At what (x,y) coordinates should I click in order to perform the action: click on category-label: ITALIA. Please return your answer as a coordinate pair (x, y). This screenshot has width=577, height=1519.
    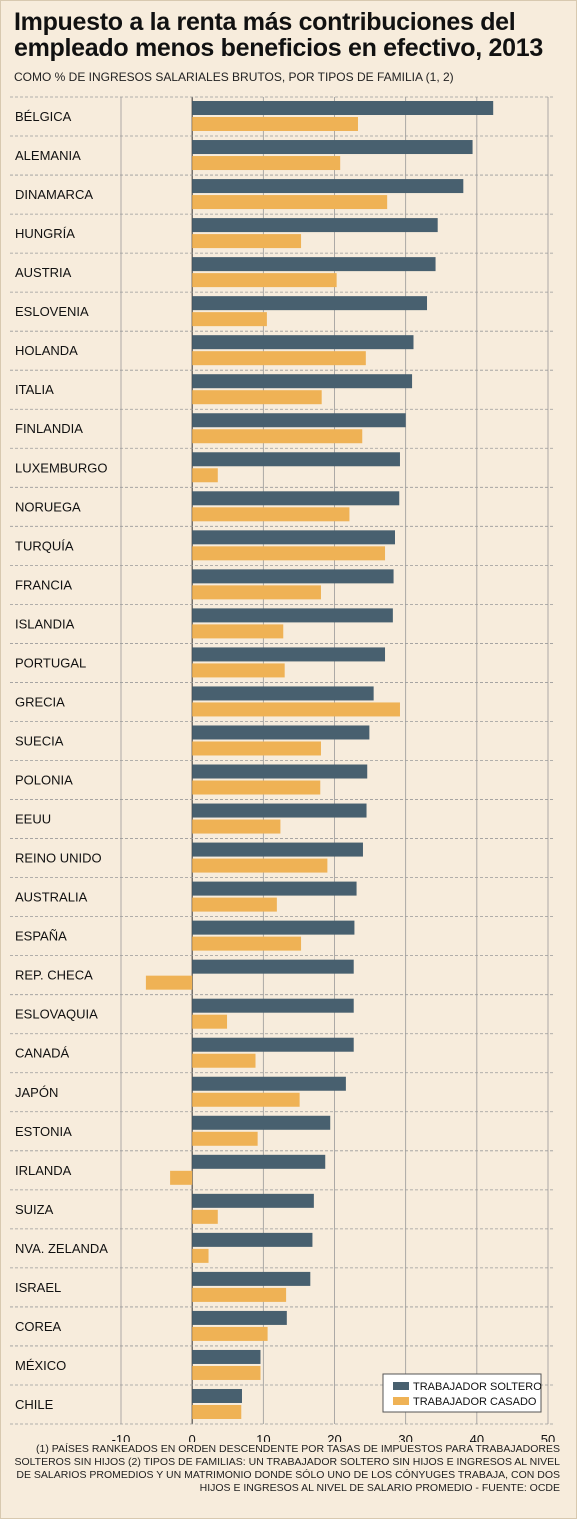
    Looking at the image, I should click on (34, 389).